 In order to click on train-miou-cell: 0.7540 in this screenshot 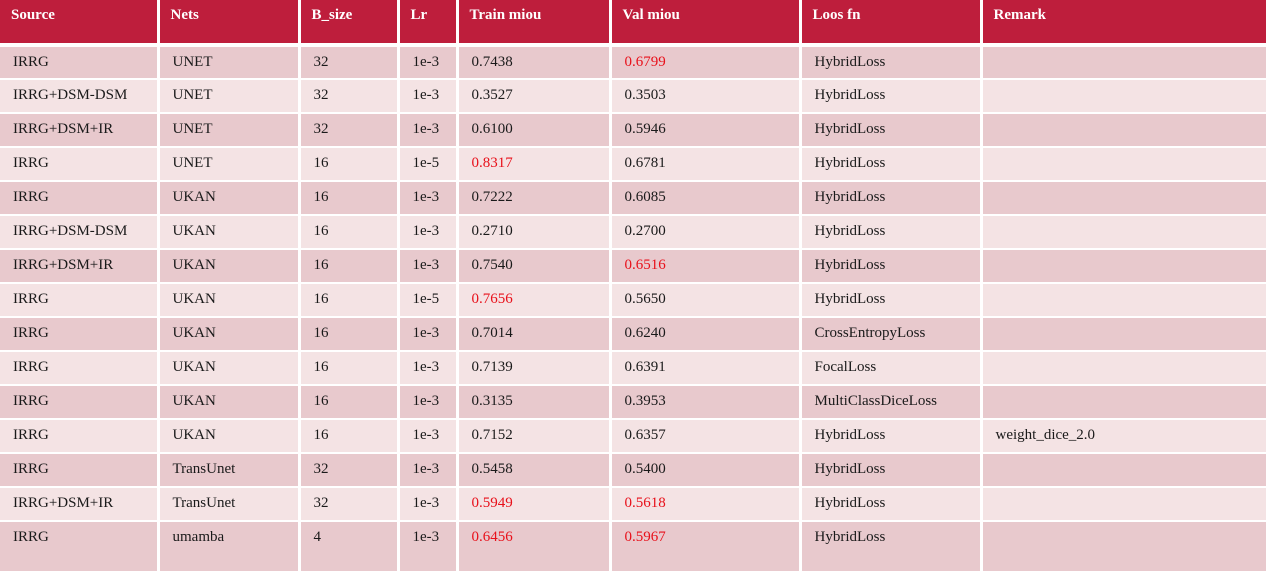, I will do `click(534, 266)`.